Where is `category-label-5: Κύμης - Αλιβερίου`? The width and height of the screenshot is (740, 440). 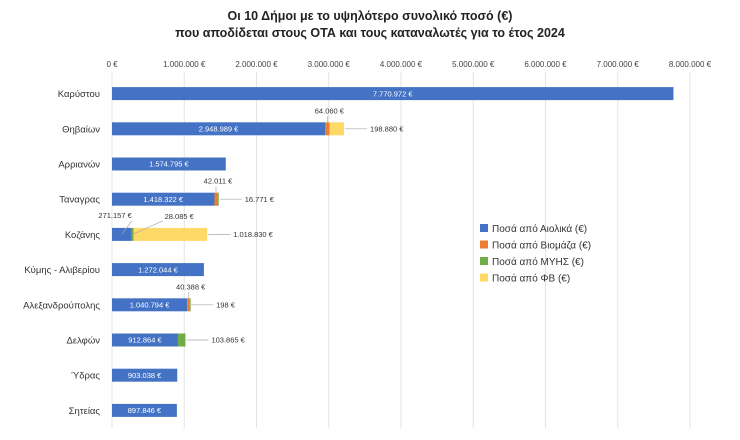
category-label-5: Κύμης - Αλιβερίου is located at coordinates (62, 270).